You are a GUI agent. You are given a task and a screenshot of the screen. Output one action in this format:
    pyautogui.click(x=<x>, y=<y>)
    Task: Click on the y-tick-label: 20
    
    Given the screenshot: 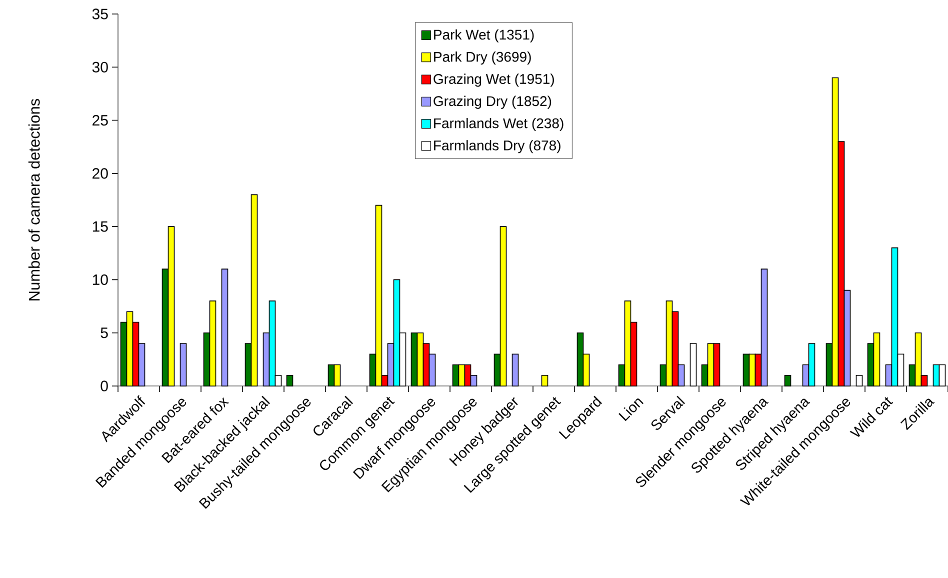 What is the action you would take?
    pyautogui.click(x=100, y=173)
    